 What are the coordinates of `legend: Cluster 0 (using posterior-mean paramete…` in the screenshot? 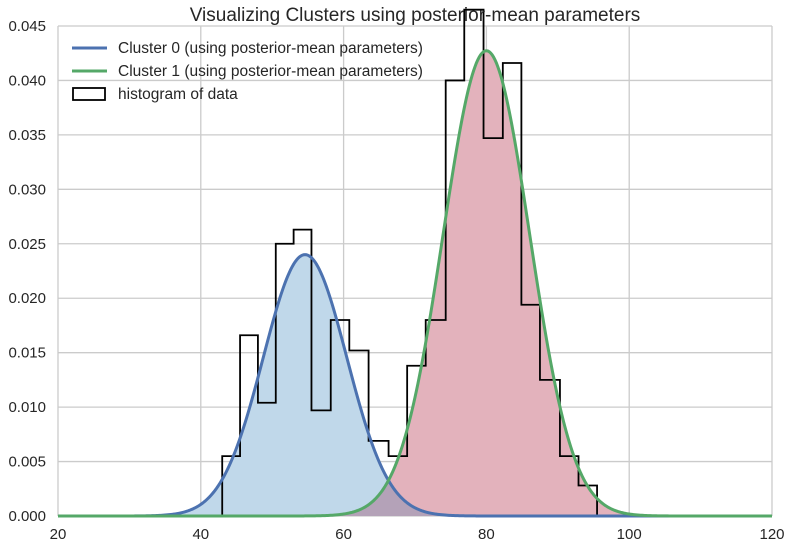 It's located at (247, 71).